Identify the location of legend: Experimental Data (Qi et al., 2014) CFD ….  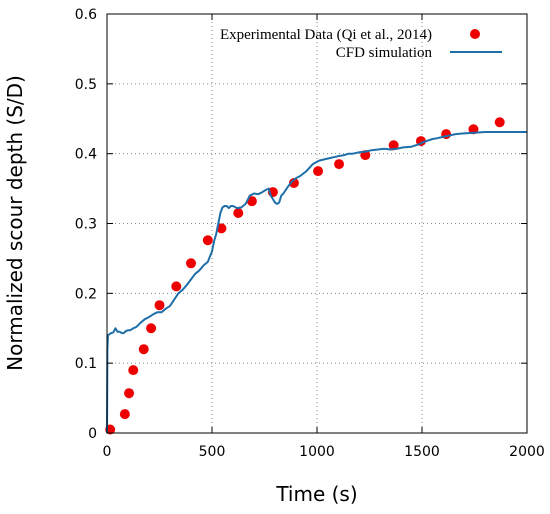
(361, 44).